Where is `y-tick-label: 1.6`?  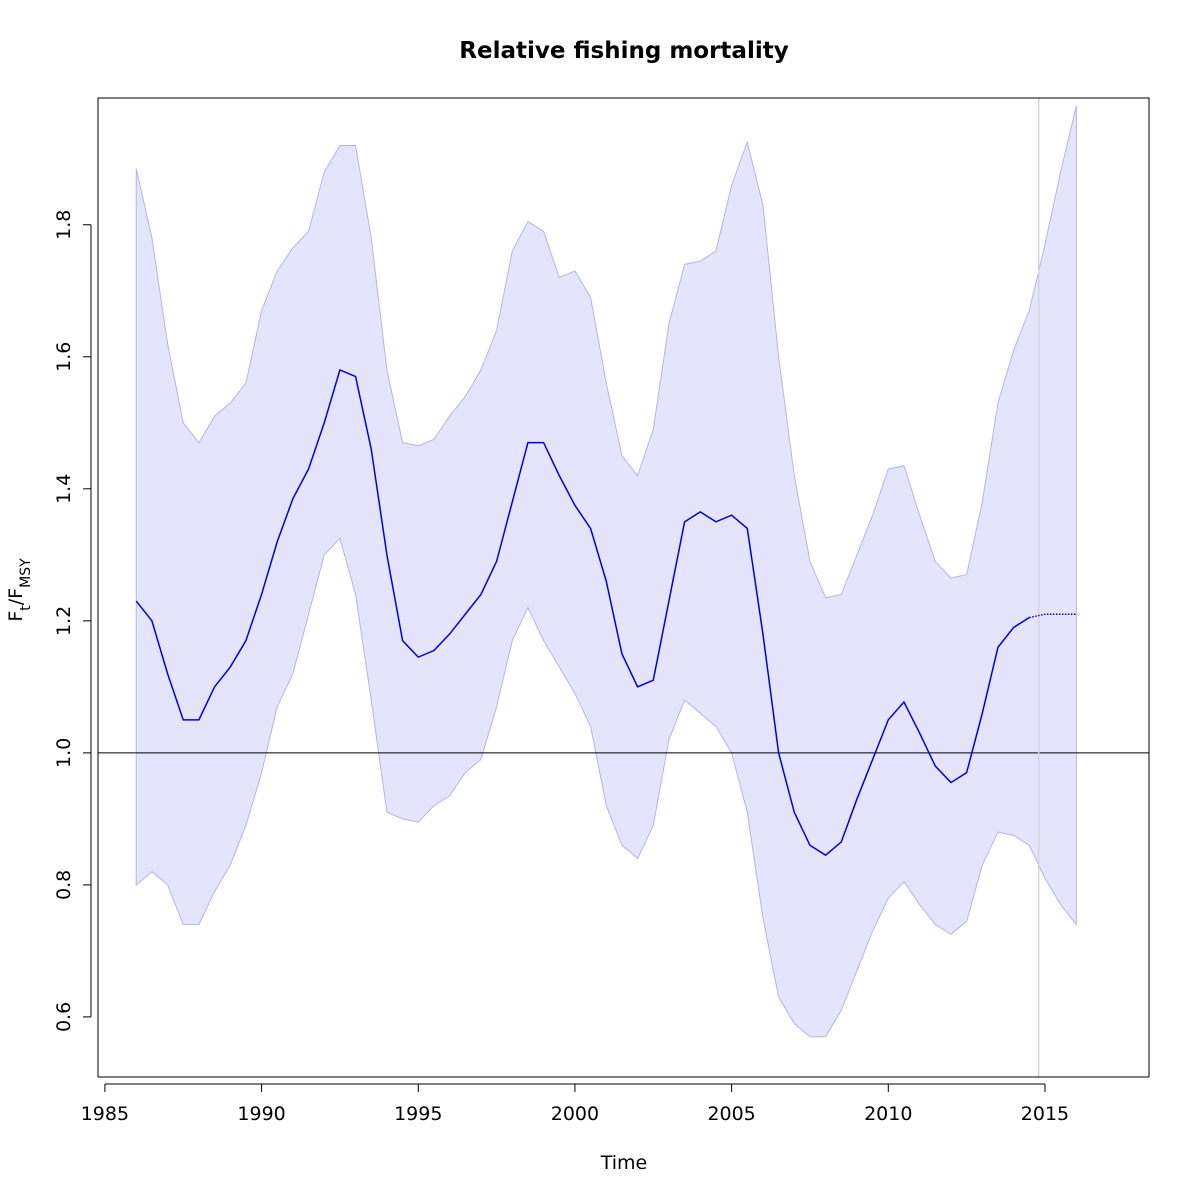
y-tick-label: 1.6 is located at coordinates (64, 357).